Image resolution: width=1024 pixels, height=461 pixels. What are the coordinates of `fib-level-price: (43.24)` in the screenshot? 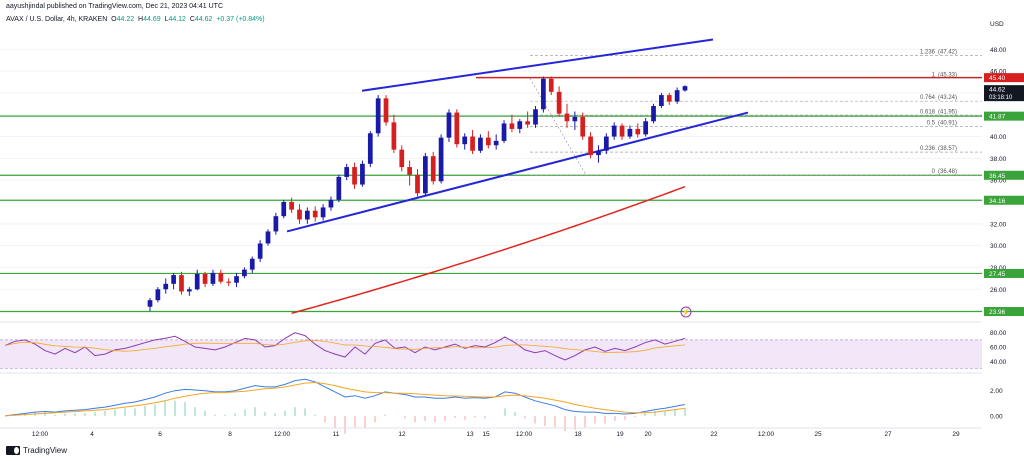 It's located at (947, 98).